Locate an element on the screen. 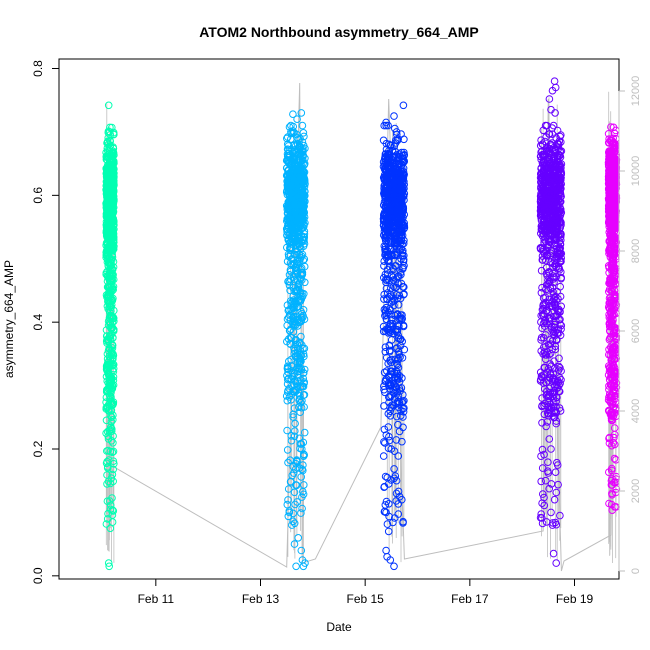  y-tick-label: 0.4 is located at coordinates (38, 322).